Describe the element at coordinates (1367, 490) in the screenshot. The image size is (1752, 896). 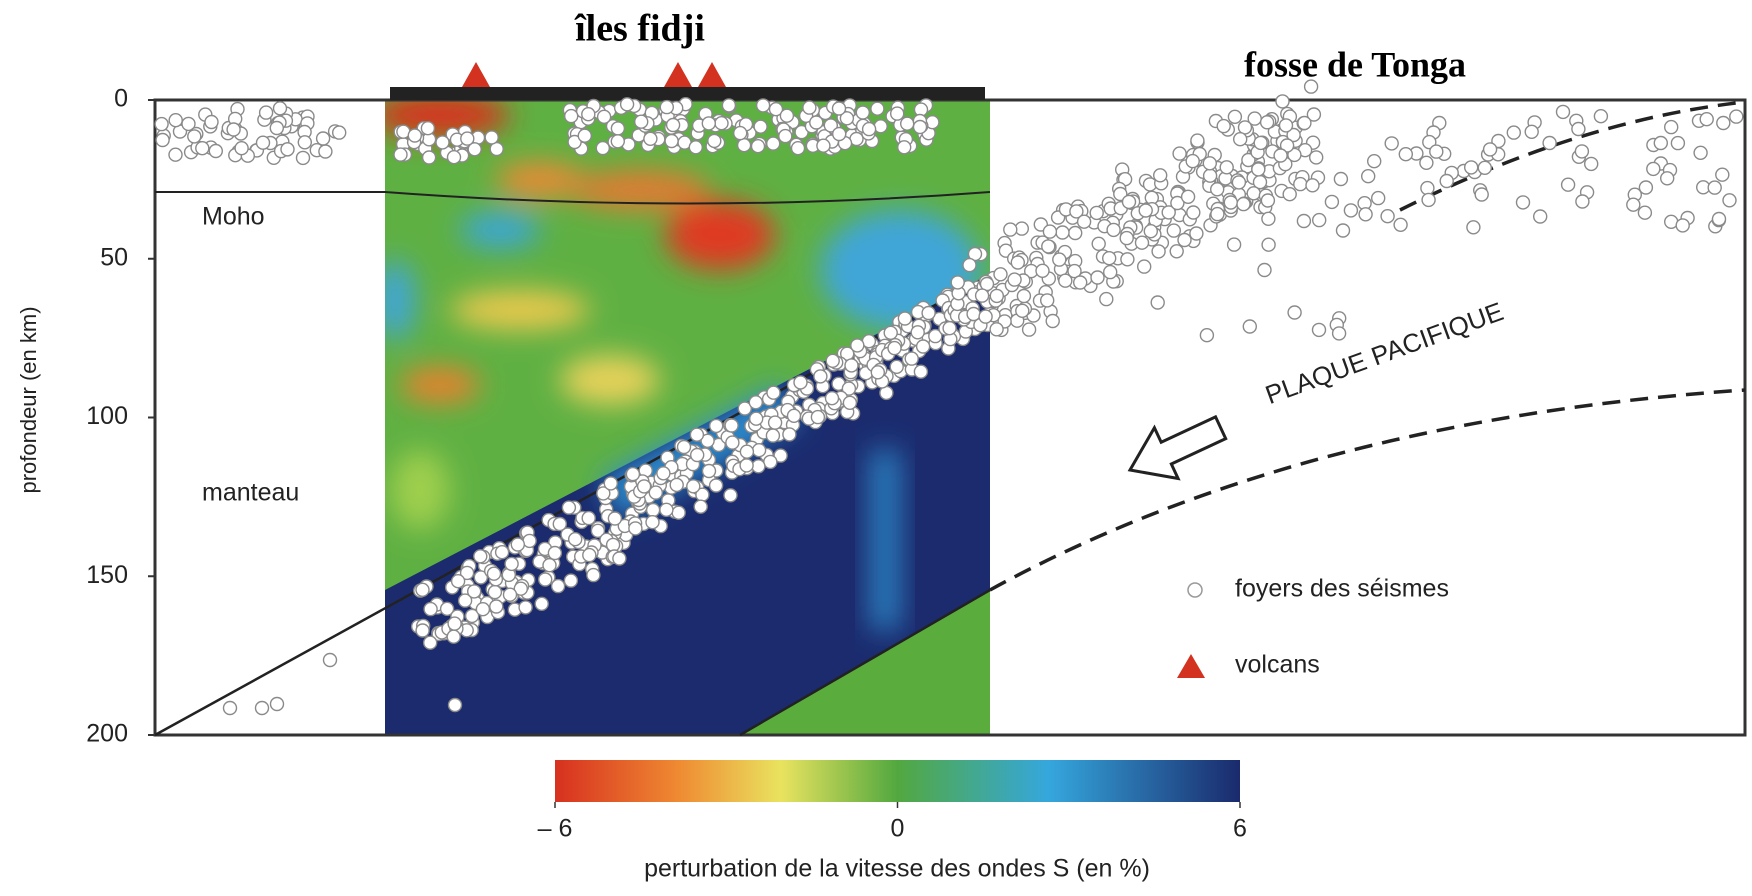
I see `slab-bottom-dashed` at that location.